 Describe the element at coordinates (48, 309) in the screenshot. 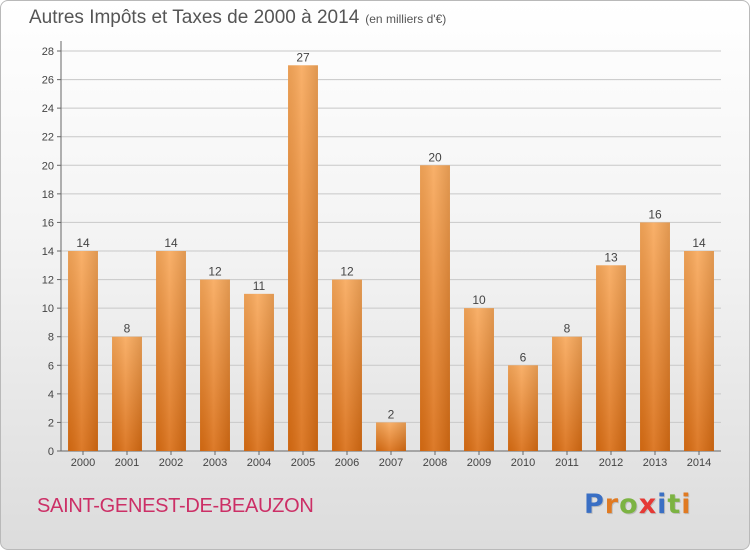

I see `y-tick-label: 10` at that location.